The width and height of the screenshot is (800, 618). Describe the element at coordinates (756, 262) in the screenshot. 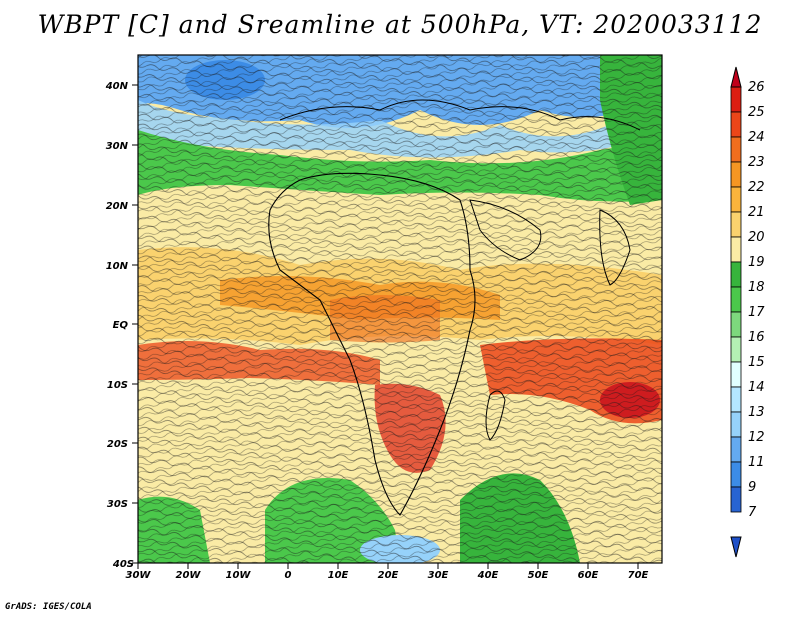

I see `cb-label-19: 19` at that location.